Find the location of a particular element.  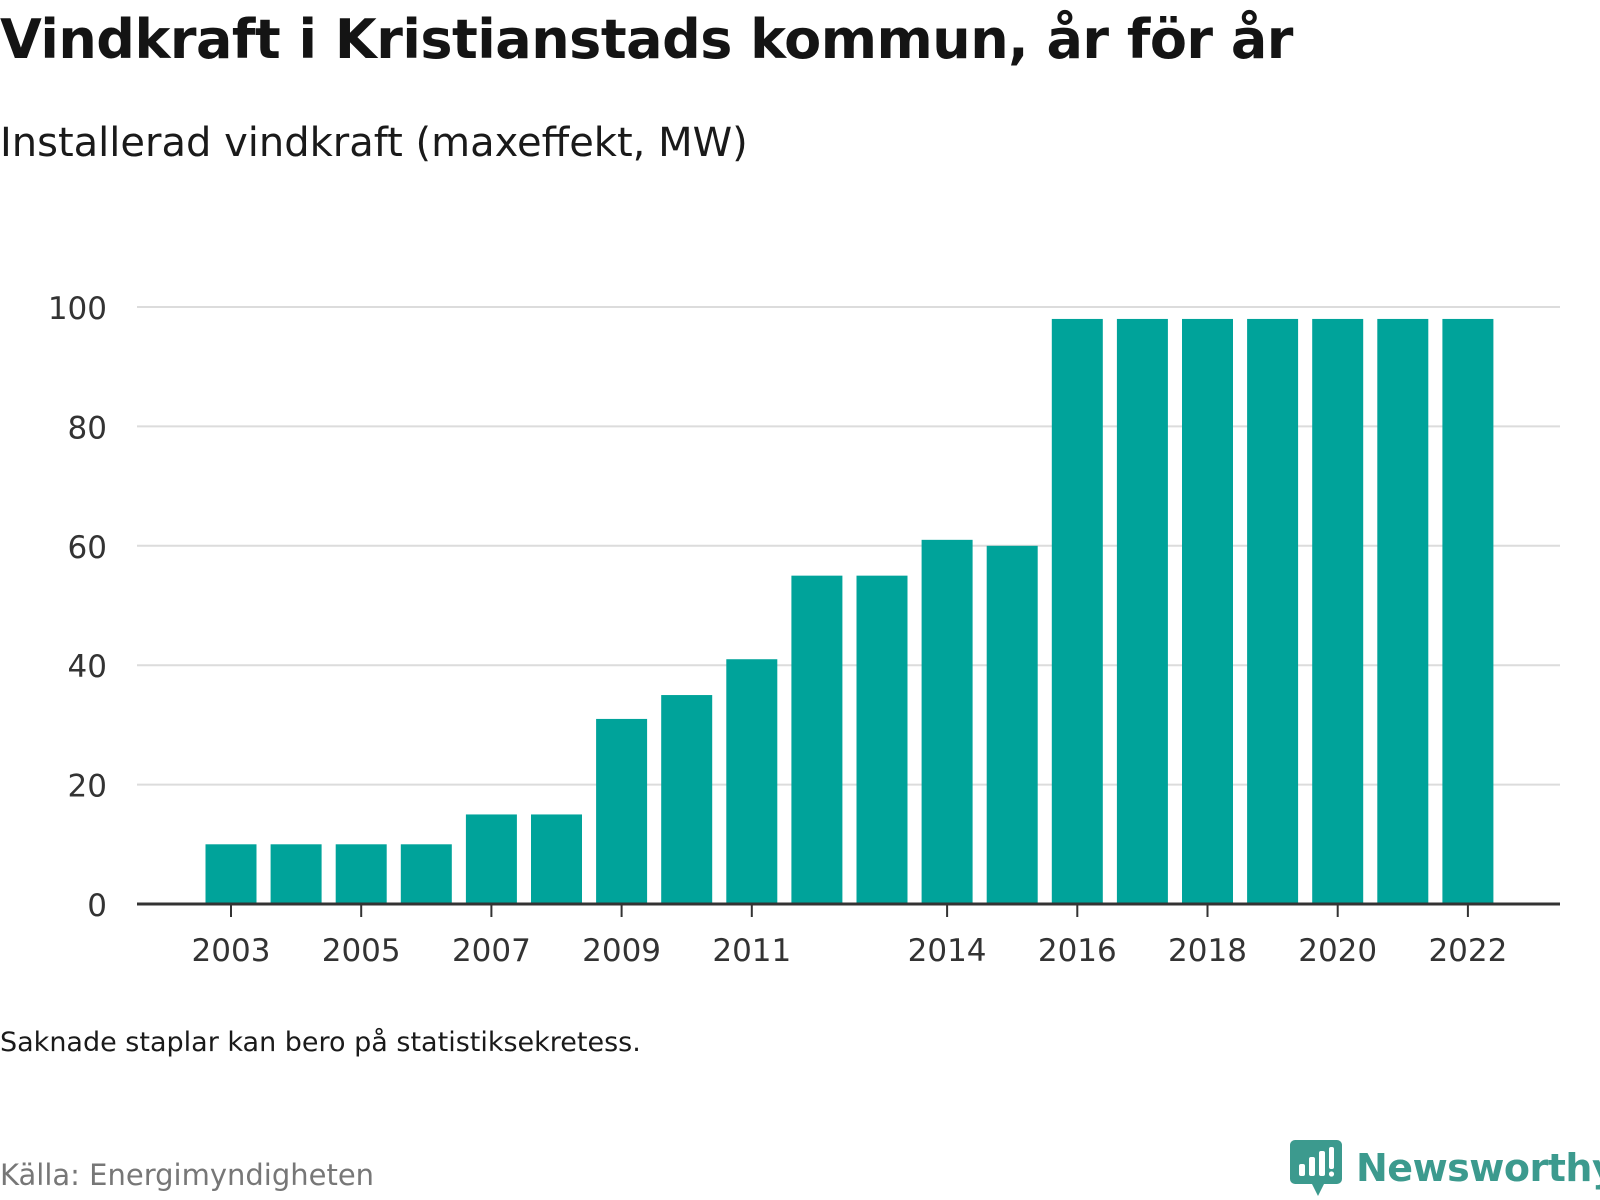

y-tick-label: 20 is located at coordinates (87, 787).